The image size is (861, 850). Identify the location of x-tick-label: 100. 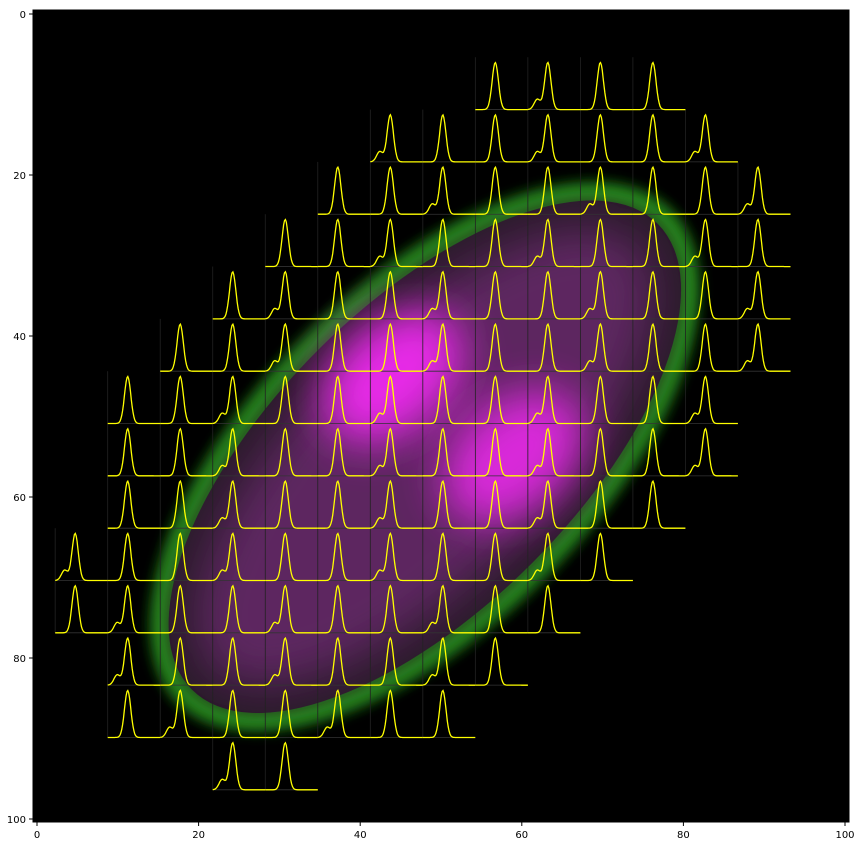
(844, 835).